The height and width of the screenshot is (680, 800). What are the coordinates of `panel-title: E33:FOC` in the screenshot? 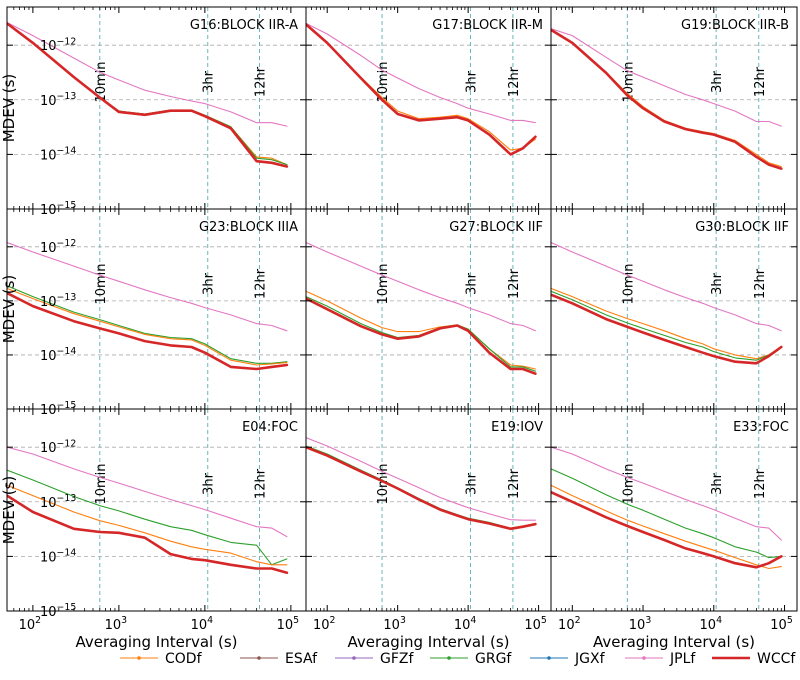 It's located at (761, 427).